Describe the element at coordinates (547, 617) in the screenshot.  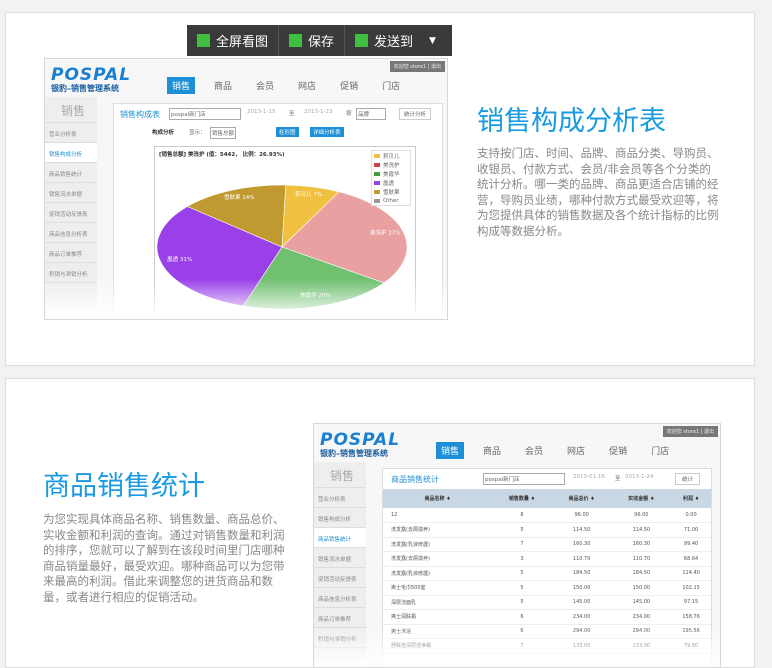
I see `table-row: 爽士润肤霜 6 234.00 234.00 158.76` at that location.